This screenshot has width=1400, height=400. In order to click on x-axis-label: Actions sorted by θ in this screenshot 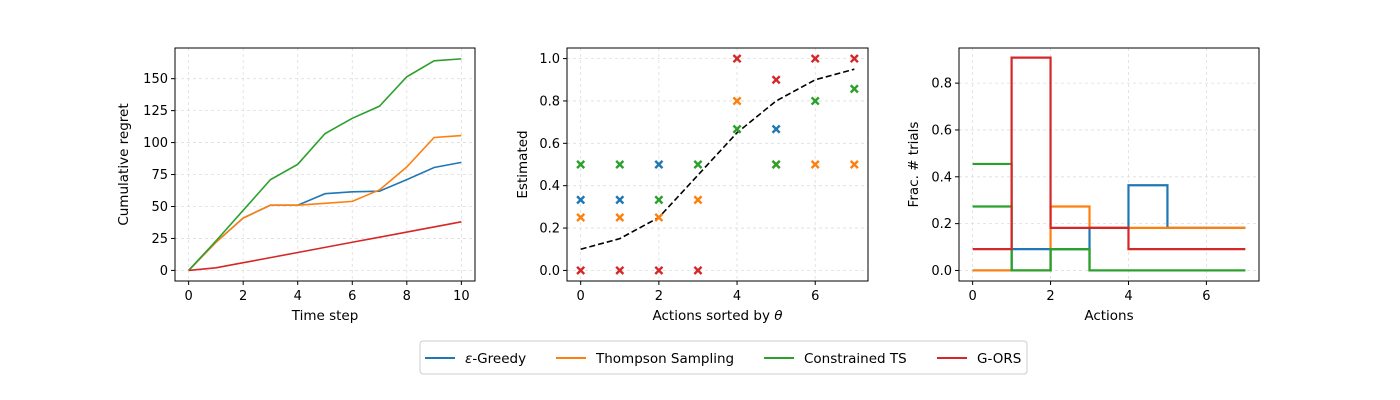, I will do `click(717, 316)`.